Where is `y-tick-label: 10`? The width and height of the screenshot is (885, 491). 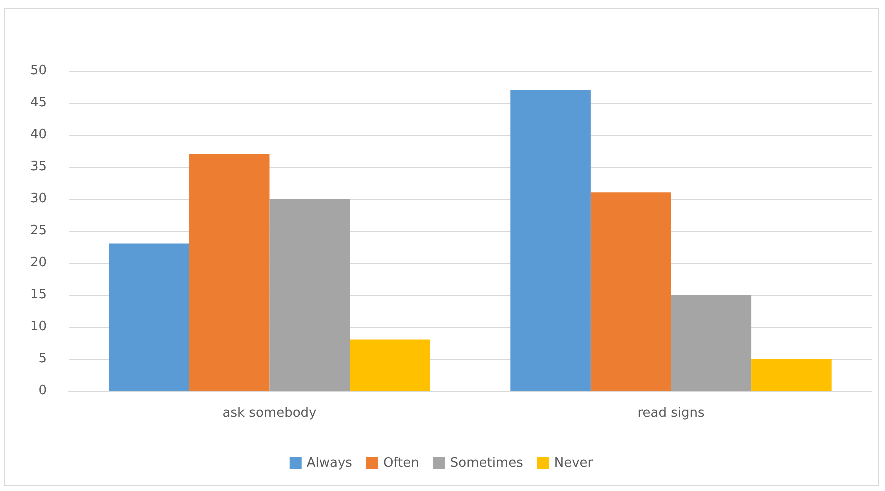
y-tick-label: 10 is located at coordinates (38, 327).